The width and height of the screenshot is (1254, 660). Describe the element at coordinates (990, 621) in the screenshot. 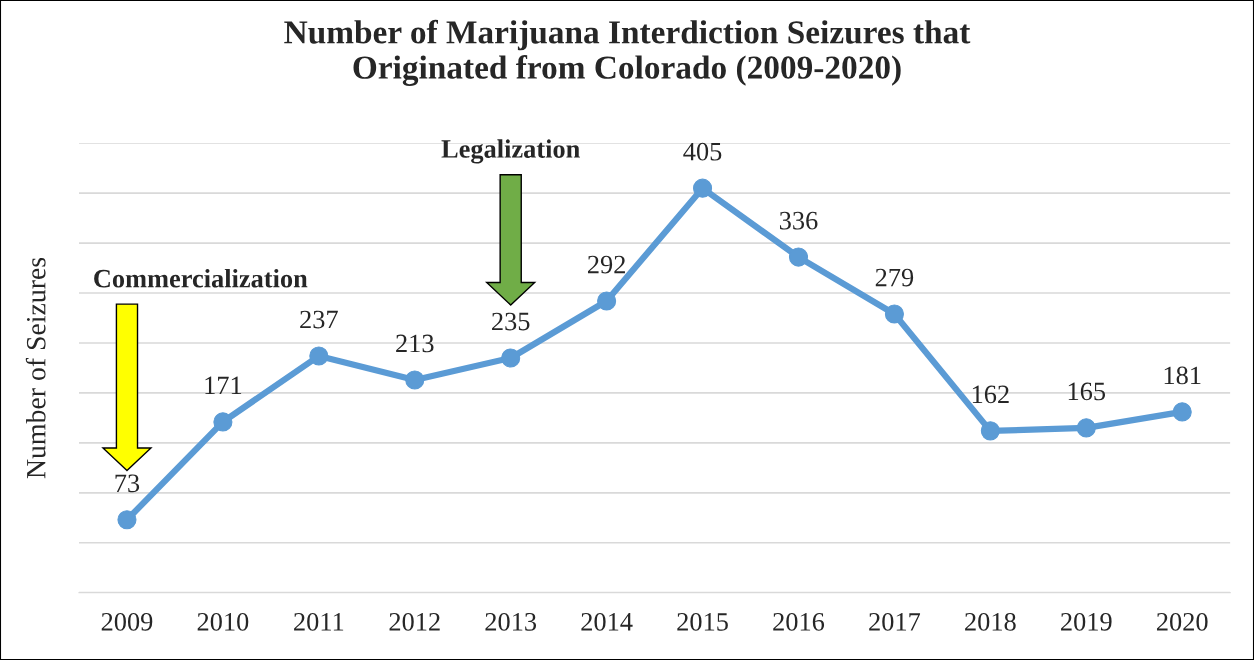

I see `x-tick-label: 2018` at that location.